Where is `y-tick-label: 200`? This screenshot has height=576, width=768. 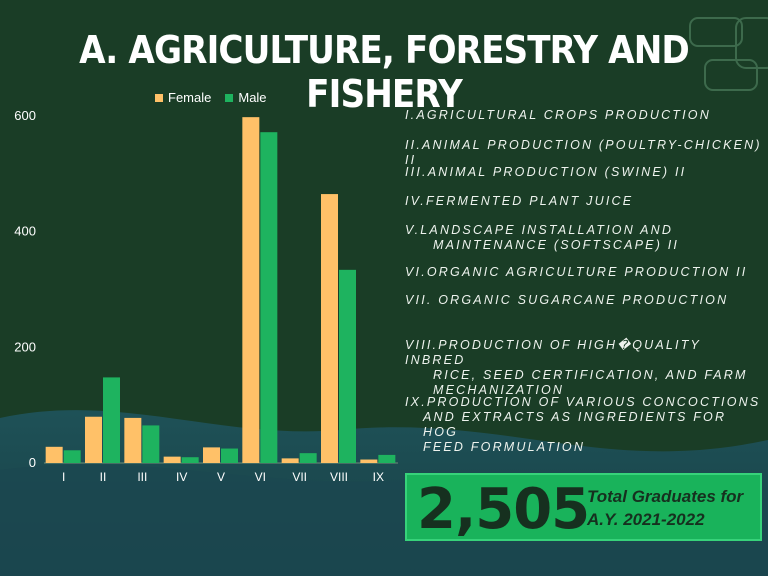 y-tick-label: 200 is located at coordinates (25, 346).